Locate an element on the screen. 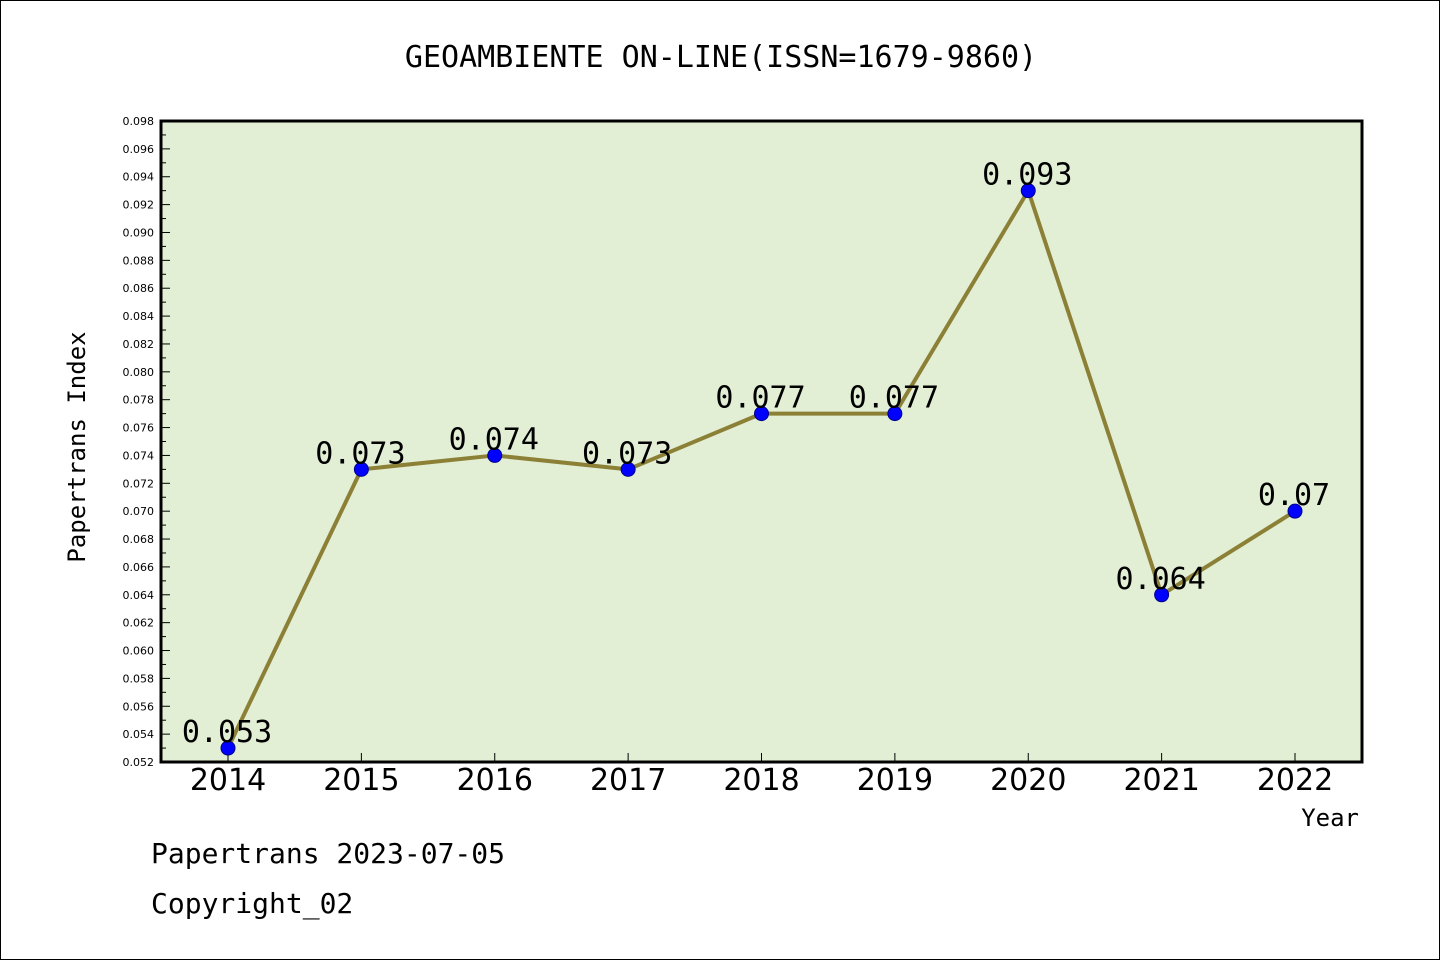 This screenshot has width=1440, height=961. y-tick-label: 0.058 is located at coordinates (139, 678).